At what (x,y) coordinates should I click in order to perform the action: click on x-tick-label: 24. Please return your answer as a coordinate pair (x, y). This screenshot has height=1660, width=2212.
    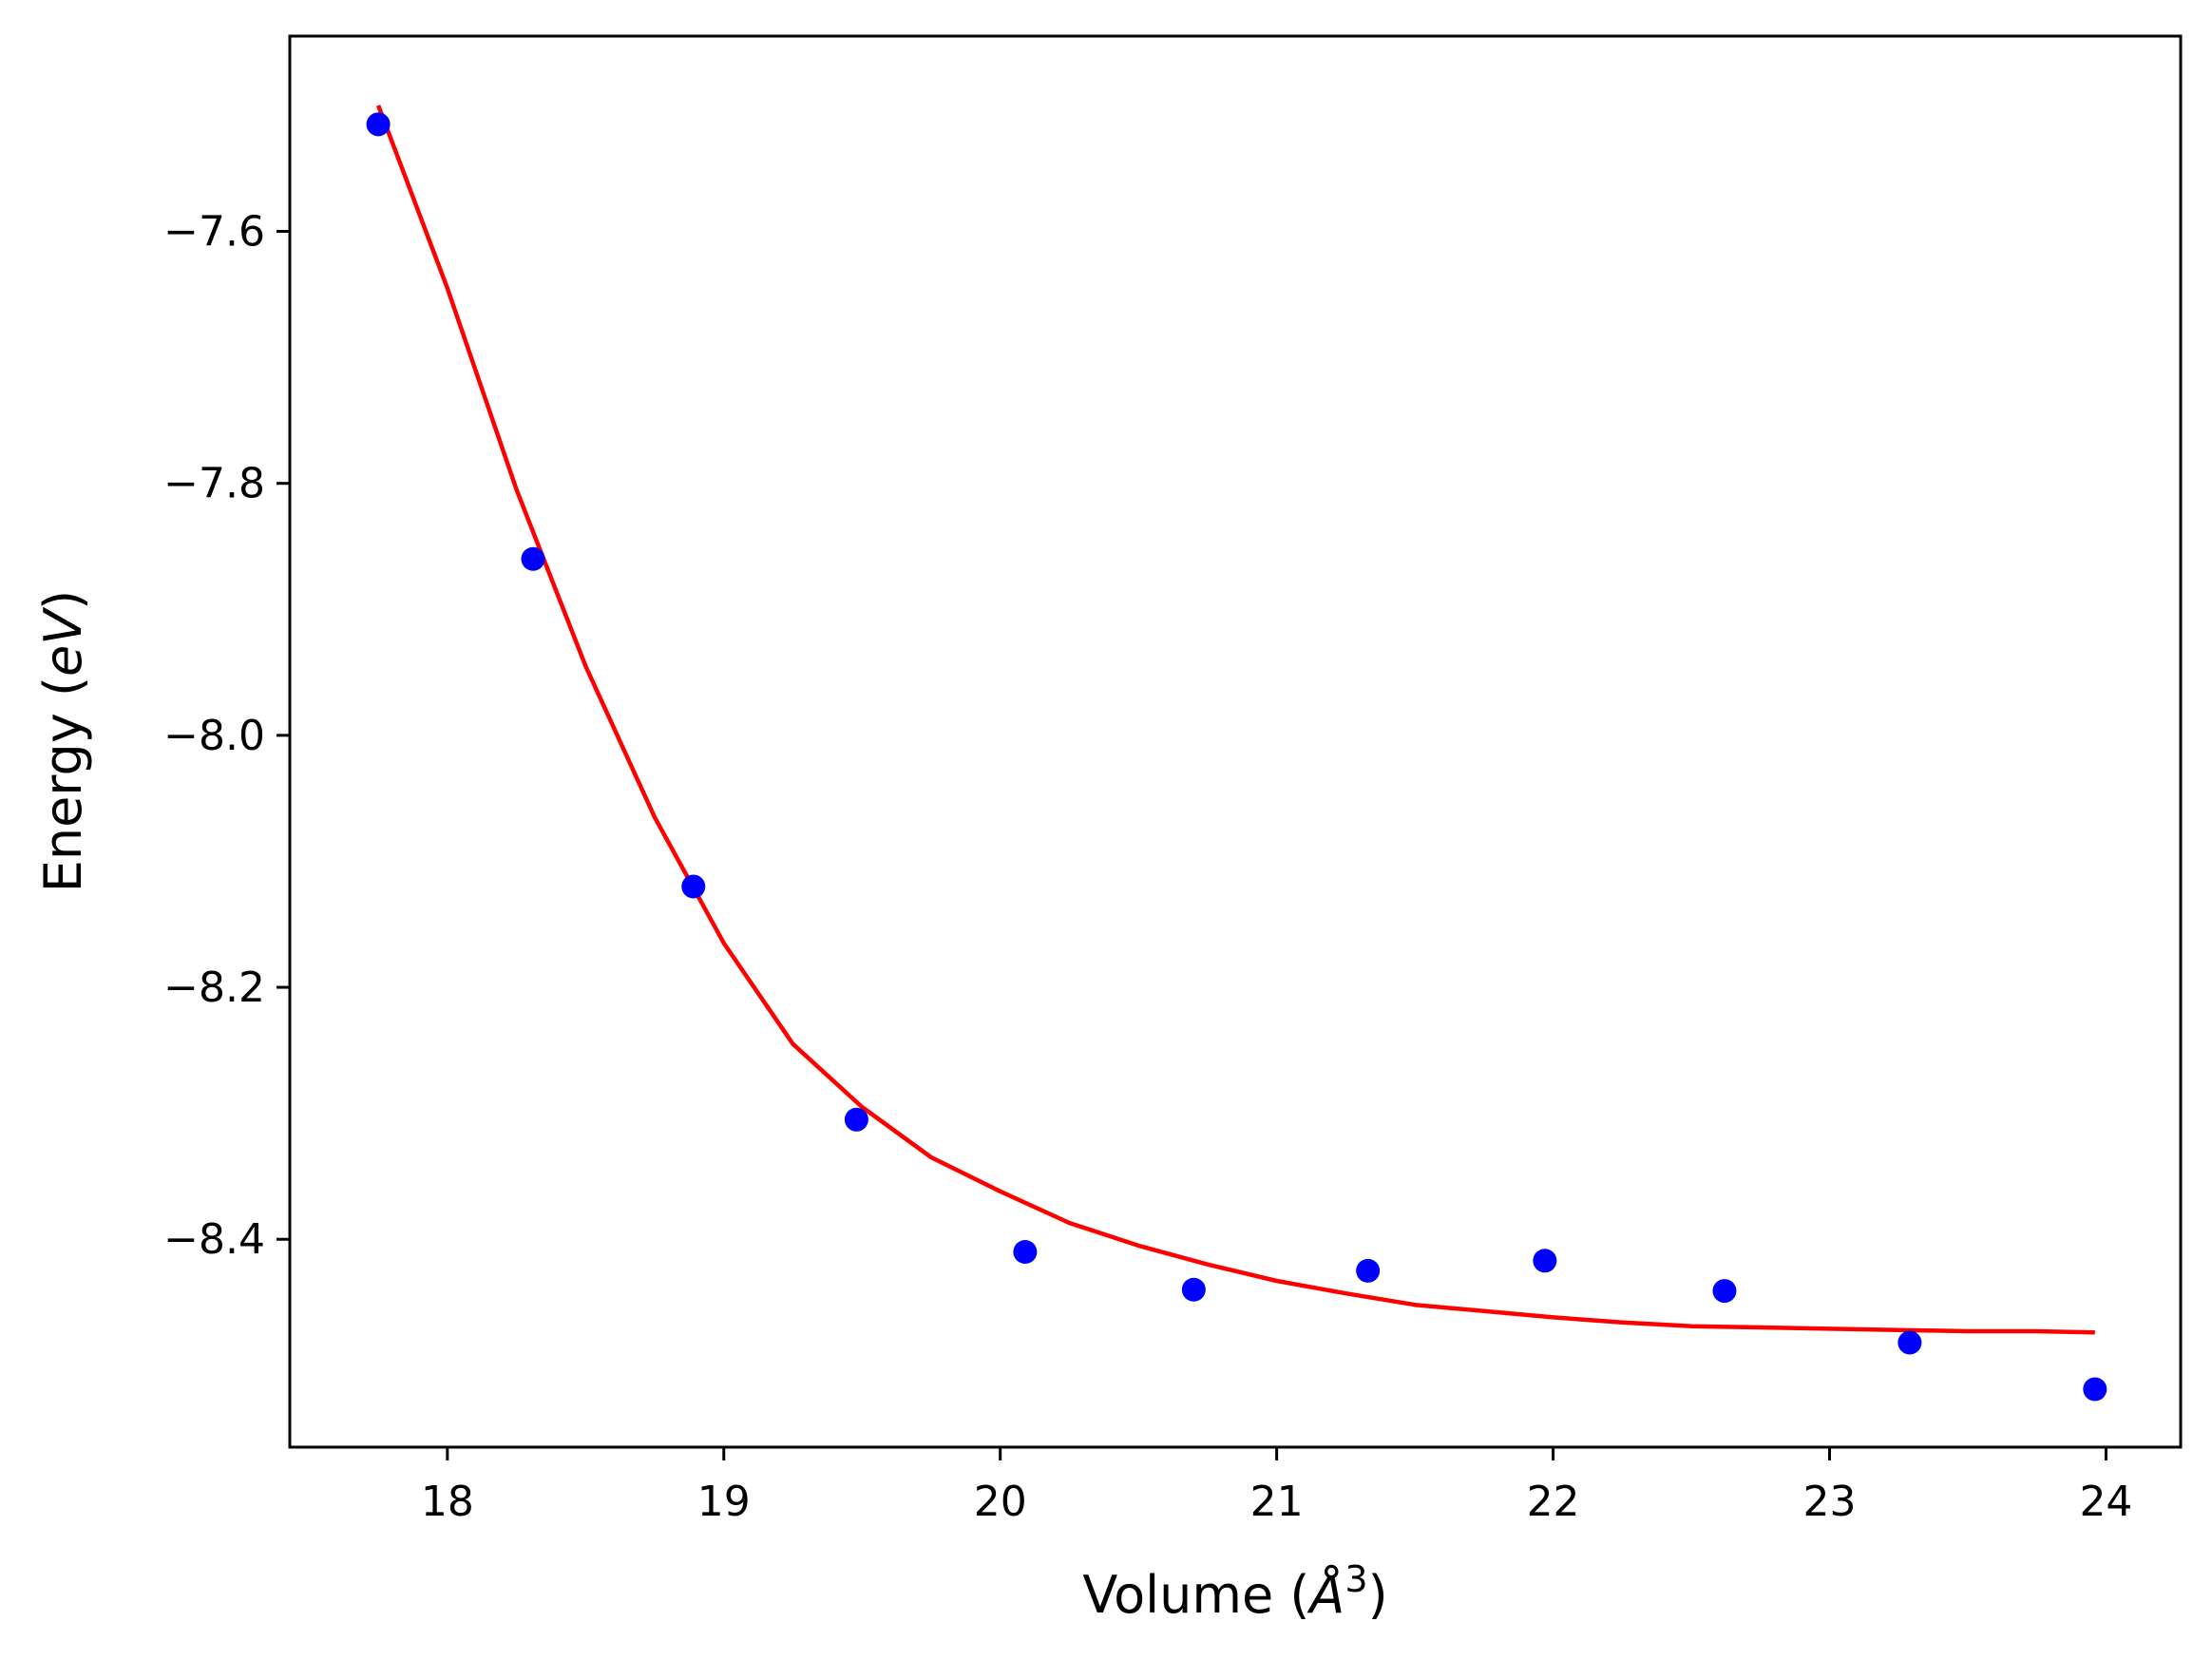
    Looking at the image, I should click on (2105, 1502).